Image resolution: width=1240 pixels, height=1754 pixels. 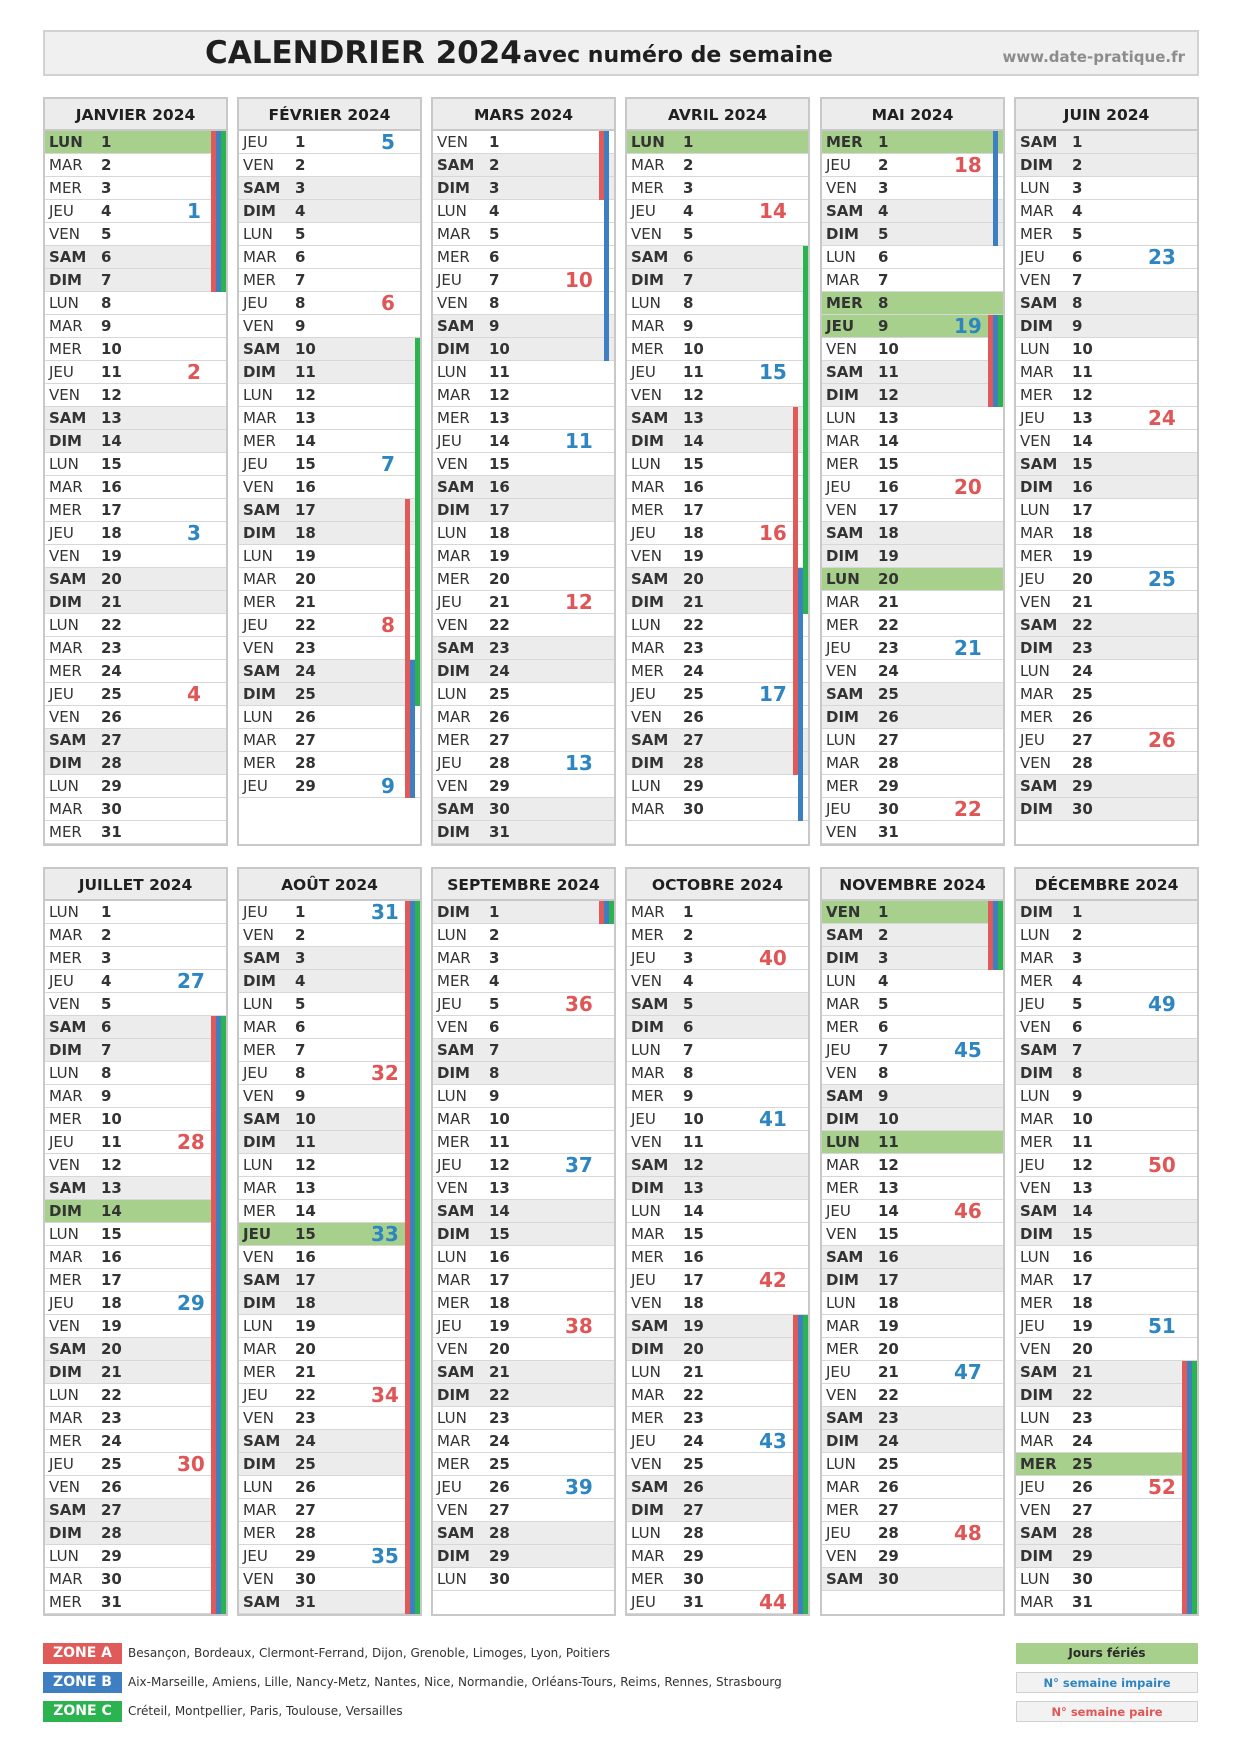 What do you see at coordinates (523, 280) in the screenshot?
I see `day-row: JEU 7 10` at bounding box center [523, 280].